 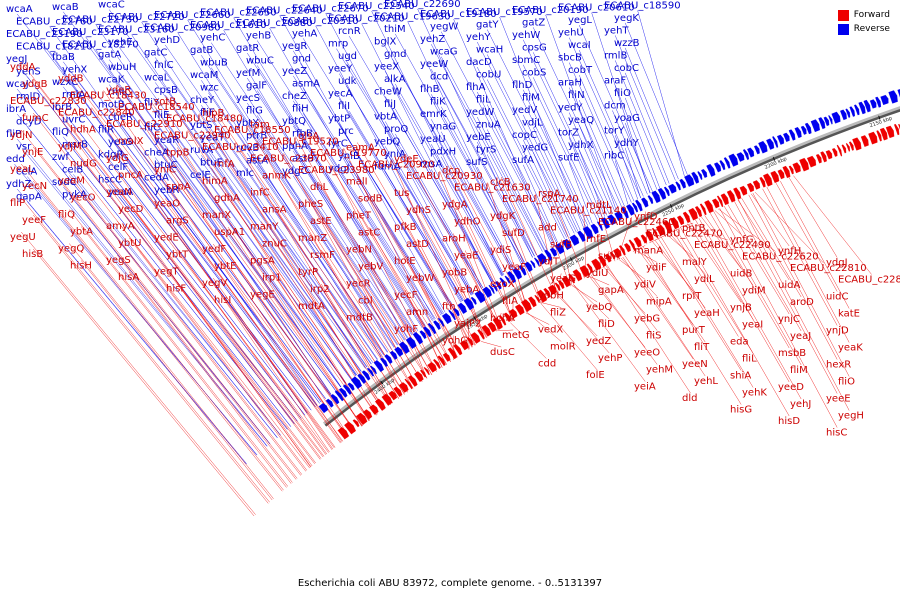 I want to click on reverse-gene-label: rfbB, so click(x=302, y=133).